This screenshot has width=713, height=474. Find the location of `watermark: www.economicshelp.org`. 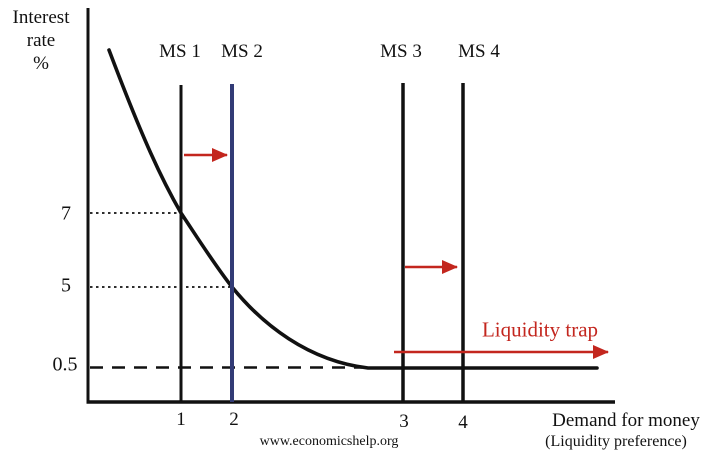

watermark: www.economicshelp.org is located at coordinates (329, 441).